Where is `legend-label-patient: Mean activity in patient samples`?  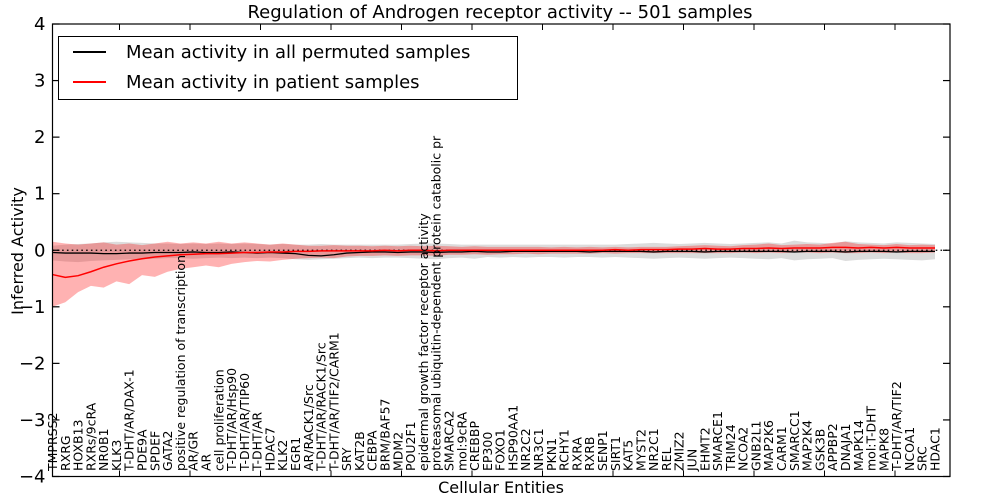 legend-label-patient: Mean activity in patient samples is located at coordinates (273, 82).